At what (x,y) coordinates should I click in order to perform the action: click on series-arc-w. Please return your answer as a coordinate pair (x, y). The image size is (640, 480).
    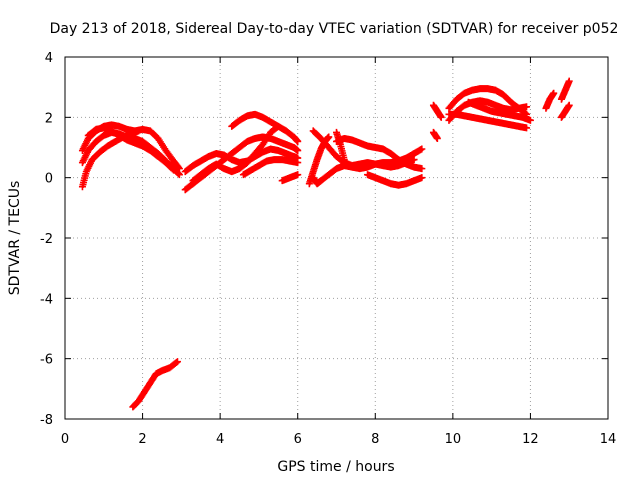
    Looking at the image, I should click on (499, 111).